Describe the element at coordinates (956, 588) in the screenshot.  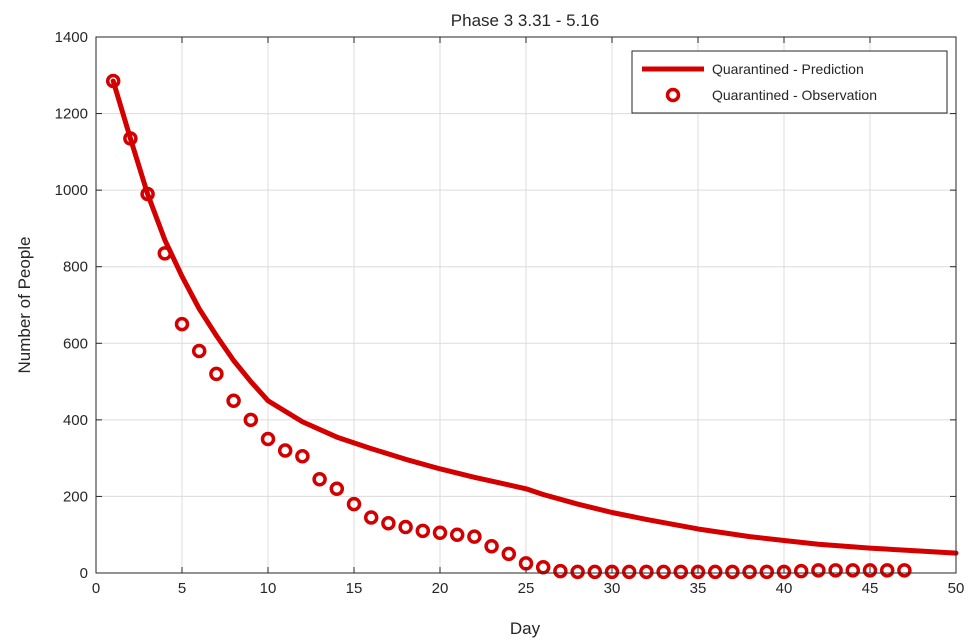
I see `x-tick-label: 50` at that location.